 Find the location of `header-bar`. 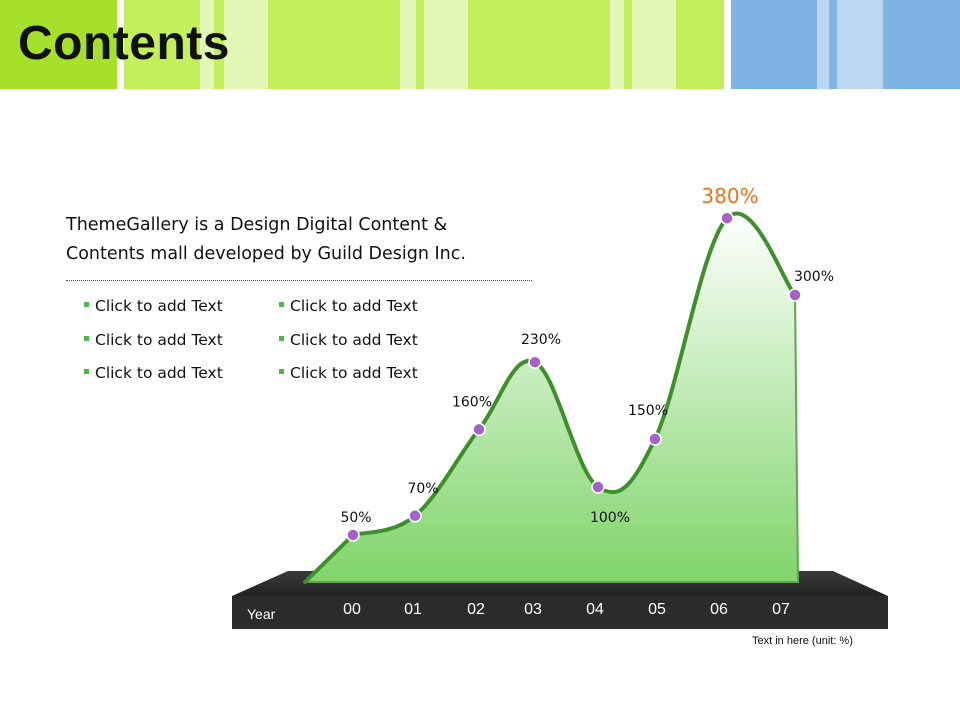

header-bar is located at coordinates (480, 44).